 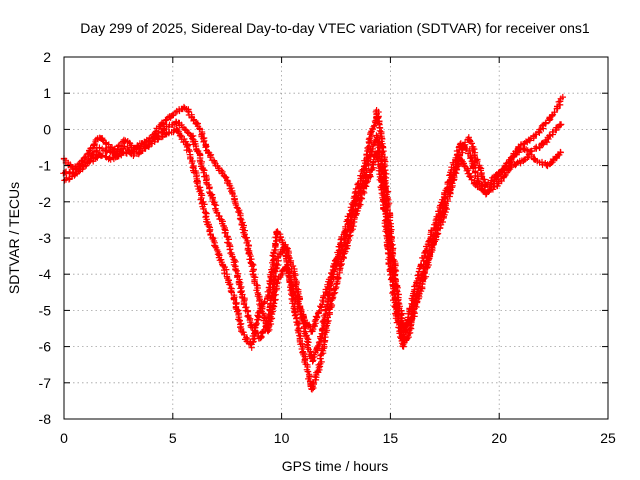 What do you see at coordinates (64, 438) in the screenshot?
I see `x-tick-label: 0` at bounding box center [64, 438].